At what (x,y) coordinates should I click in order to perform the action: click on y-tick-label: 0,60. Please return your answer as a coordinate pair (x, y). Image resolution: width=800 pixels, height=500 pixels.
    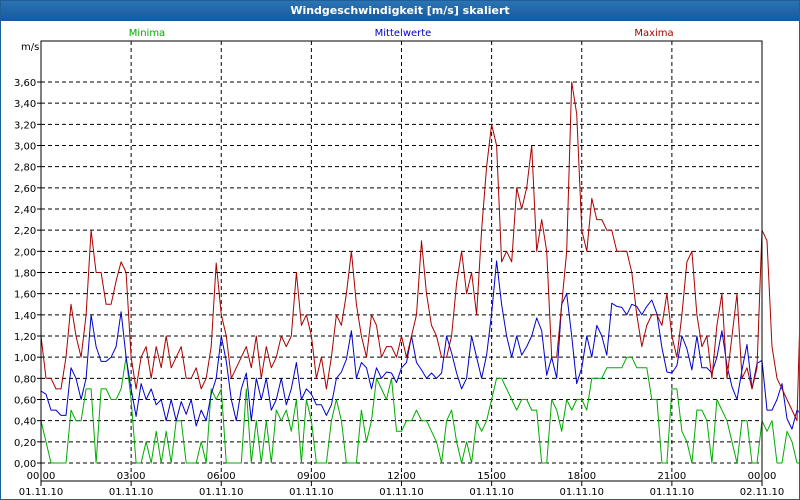
    Looking at the image, I should click on (25, 401).